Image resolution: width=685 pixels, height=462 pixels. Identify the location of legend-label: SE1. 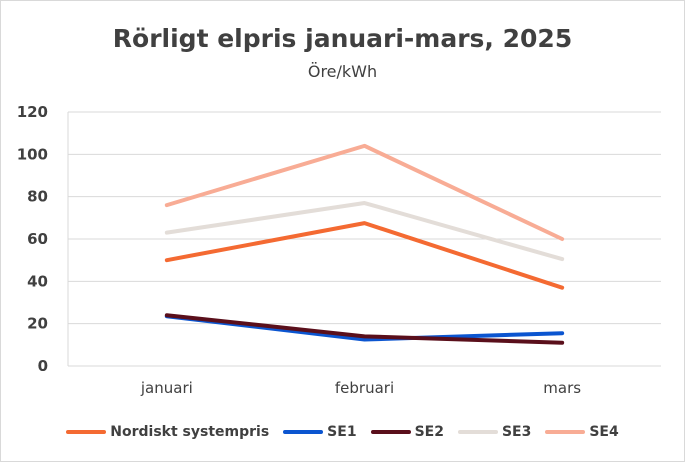
(342, 432).